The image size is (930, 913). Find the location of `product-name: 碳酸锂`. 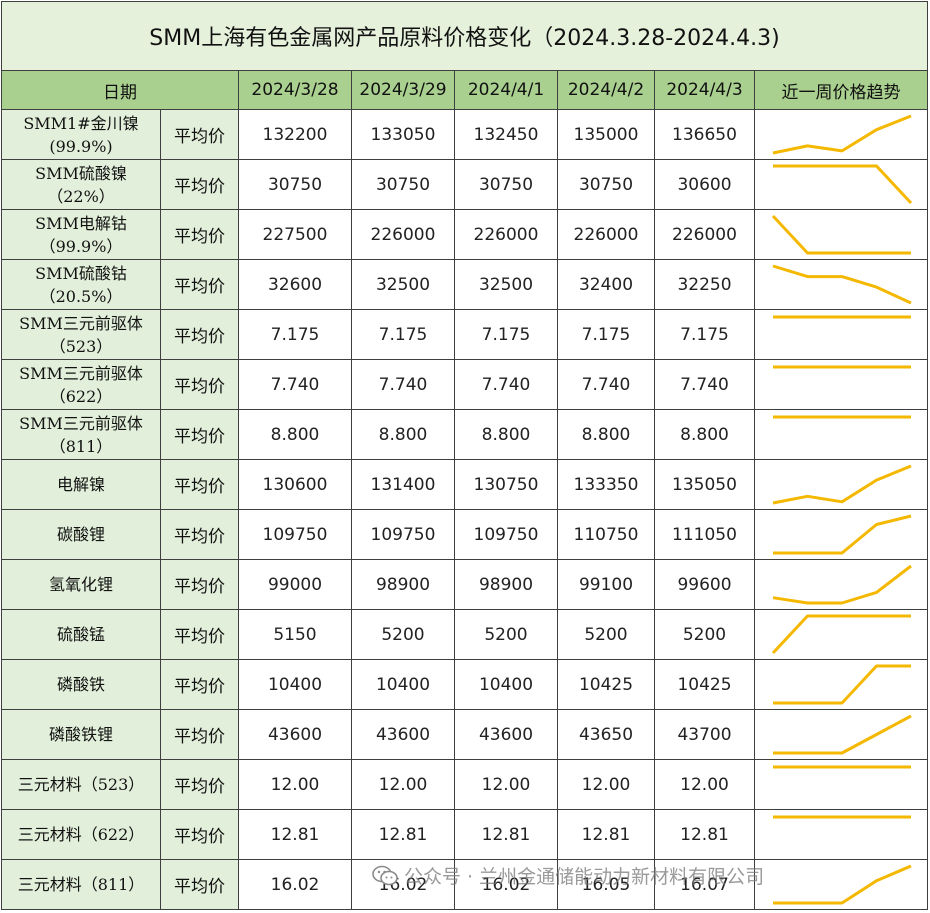

product-name: 碳酸锂 is located at coordinates (81, 534).